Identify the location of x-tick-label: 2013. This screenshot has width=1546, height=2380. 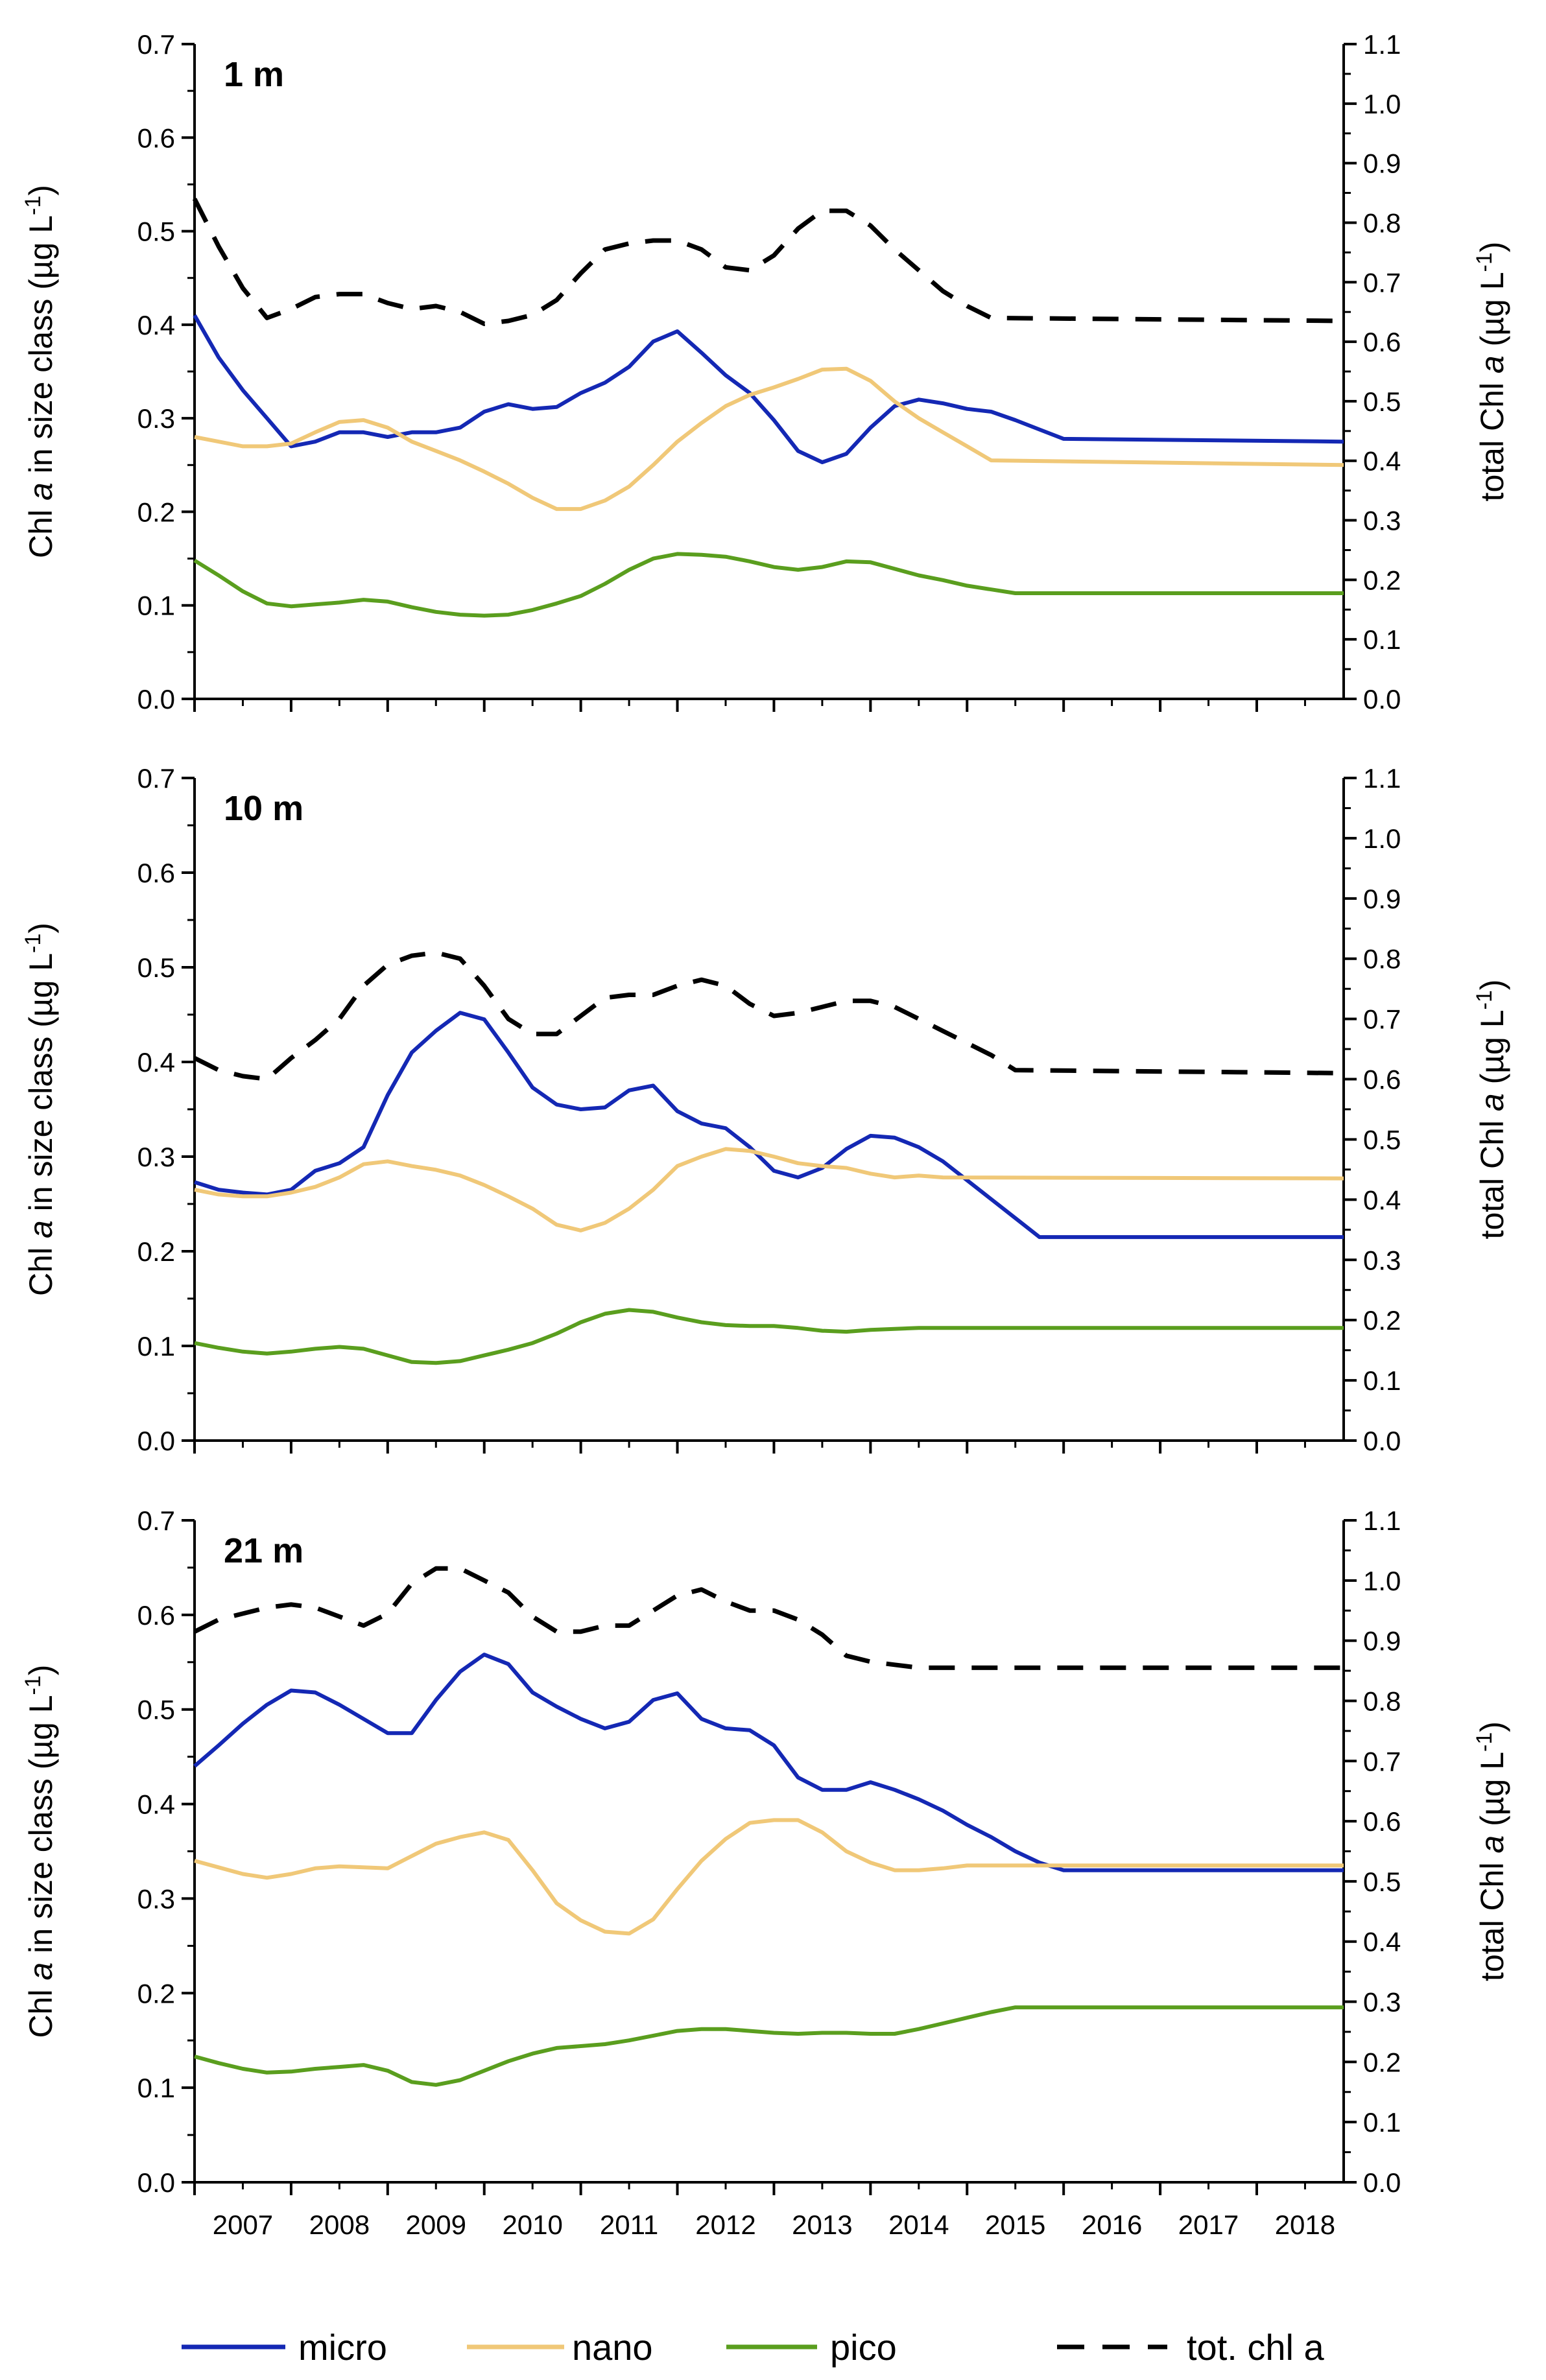
(822, 2224).